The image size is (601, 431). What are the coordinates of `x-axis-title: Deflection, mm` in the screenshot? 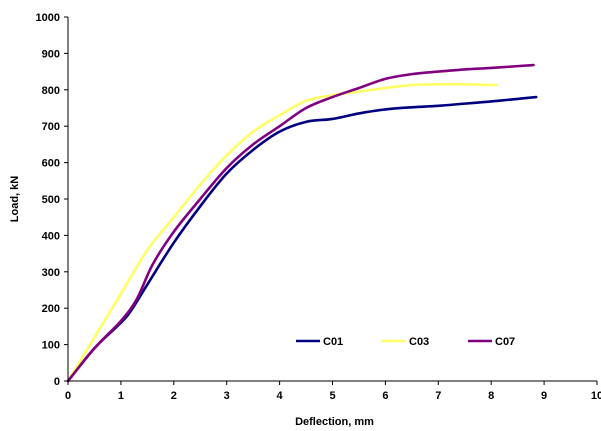 It's located at (334, 422).